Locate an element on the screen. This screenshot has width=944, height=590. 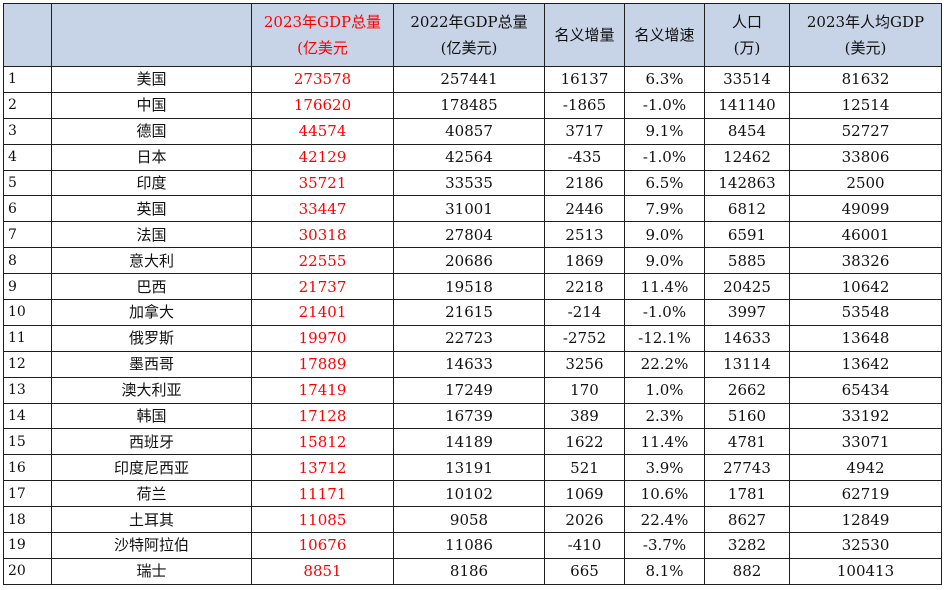
table-row: 14 韩国 17128 16739 389 2.3% 5160 33192 is located at coordinates (472, 416).